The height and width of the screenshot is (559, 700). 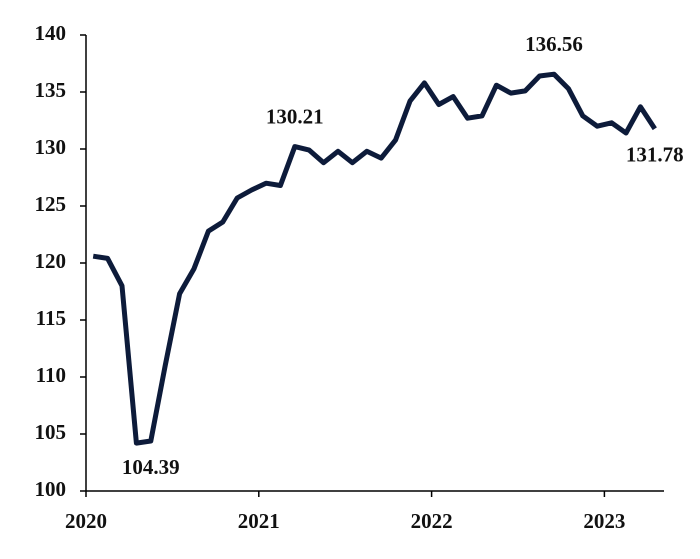 What do you see at coordinates (51, 432) in the screenshot?
I see `y-tick-label: 105` at bounding box center [51, 432].